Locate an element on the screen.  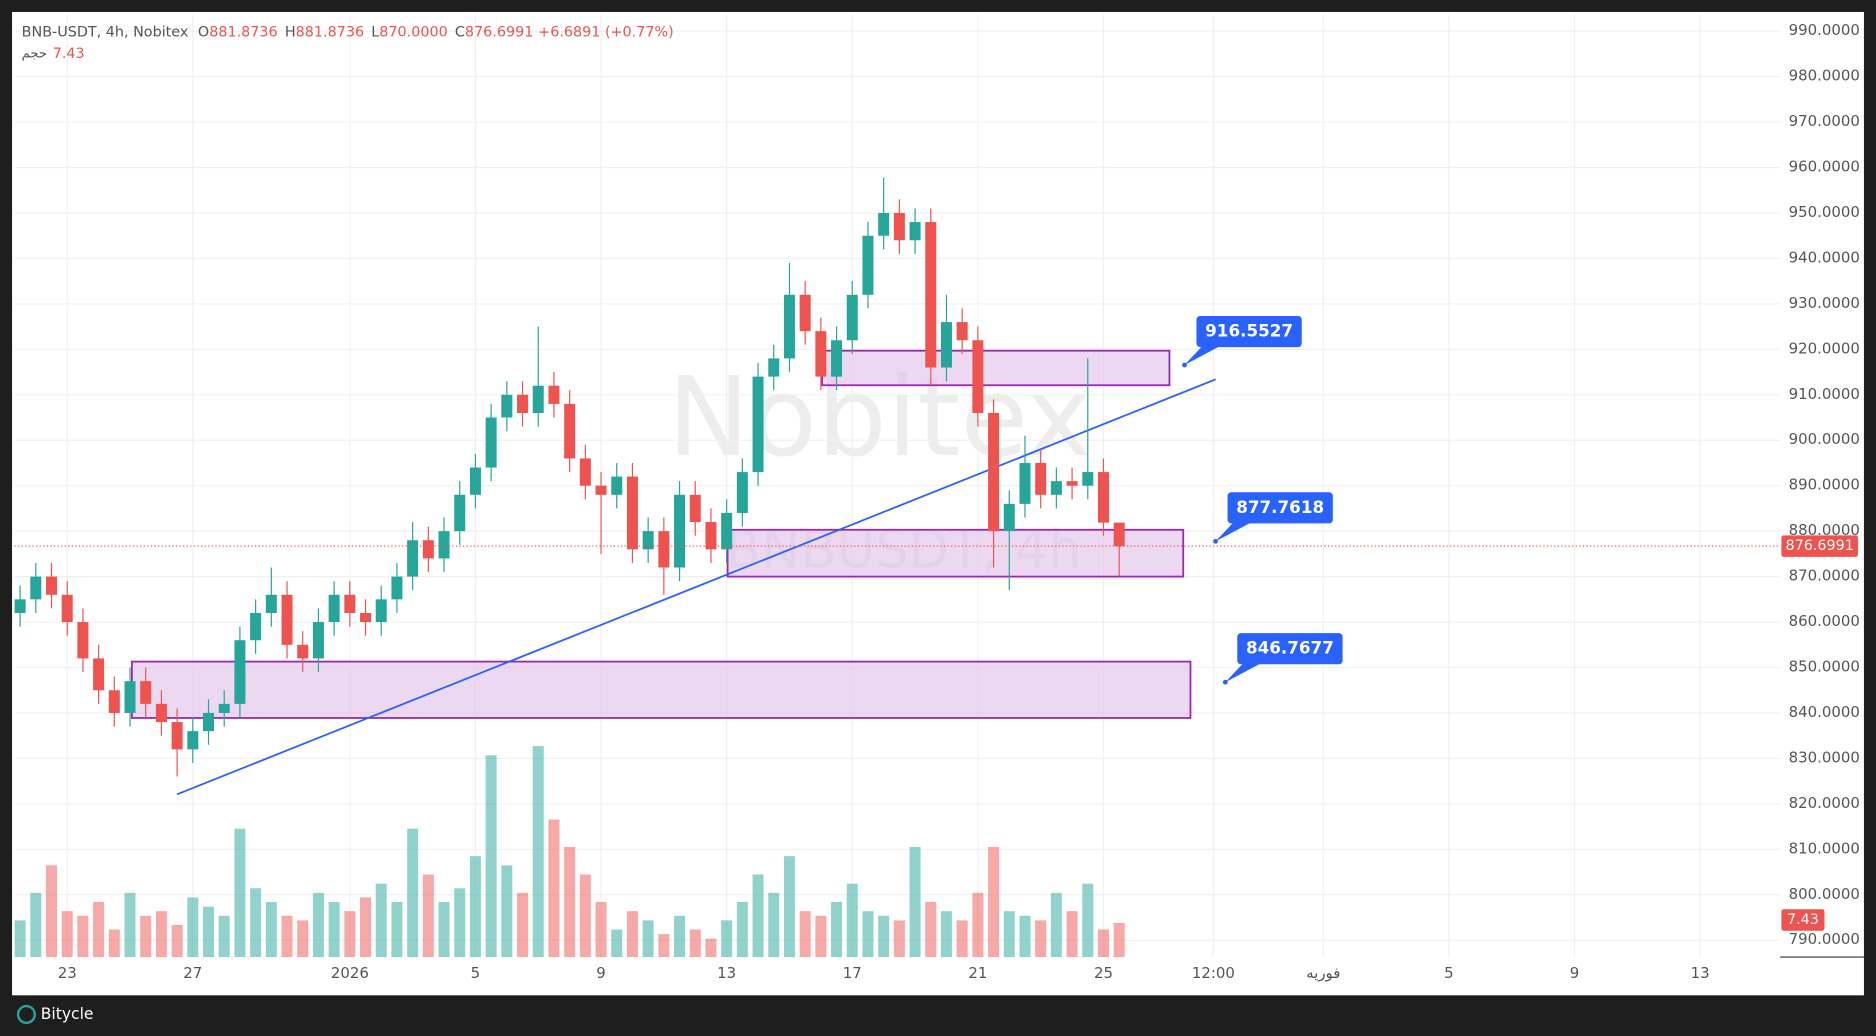
price-label: 876.6991 is located at coordinates (1819, 546).